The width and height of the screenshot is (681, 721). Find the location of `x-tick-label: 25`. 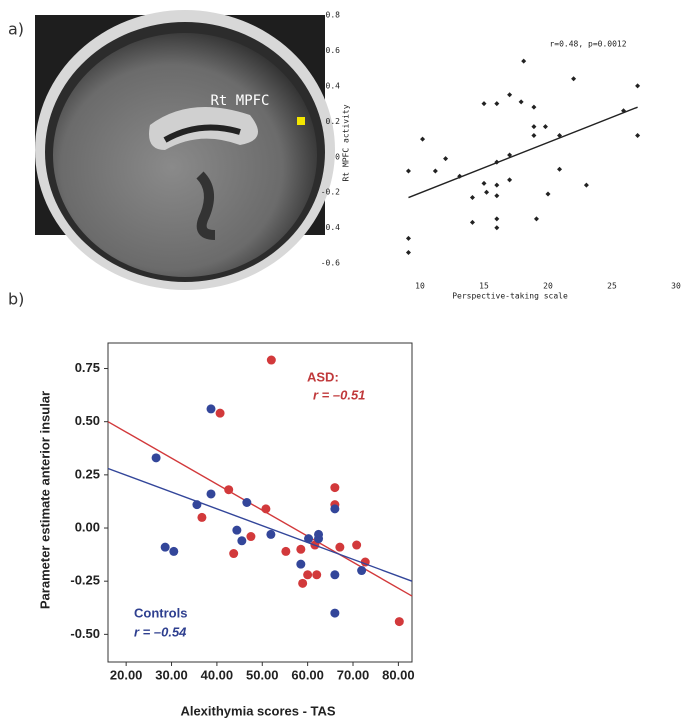

x-tick-label: 25 is located at coordinates (612, 286).